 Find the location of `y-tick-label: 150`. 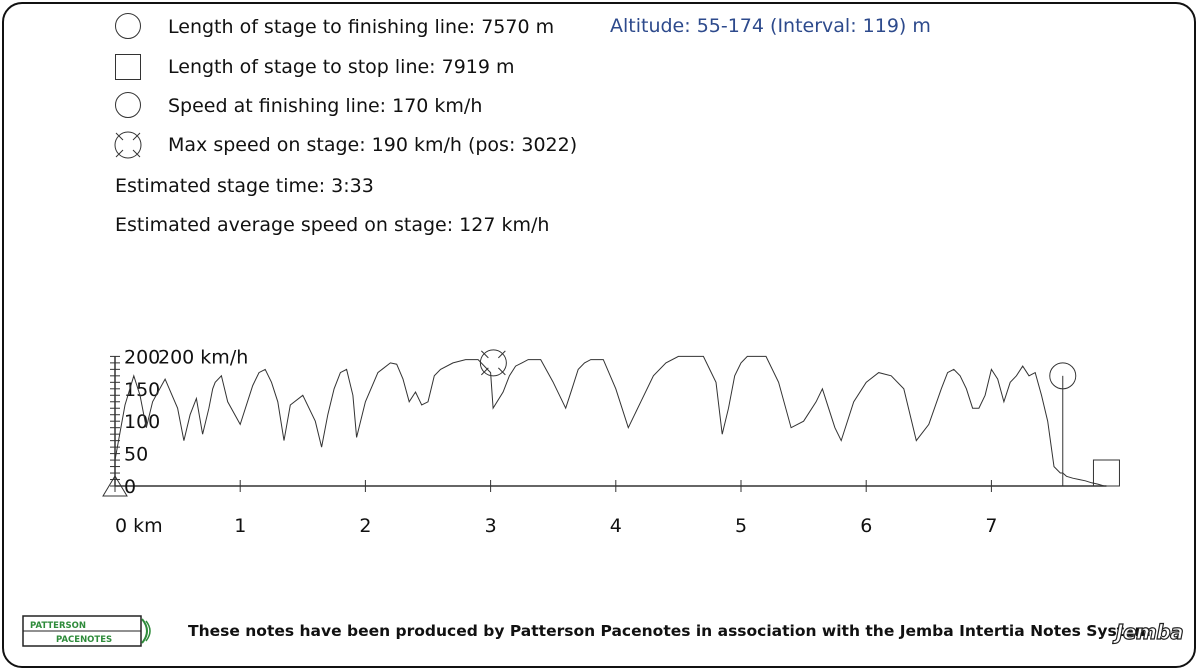

y-tick-label: 150 is located at coordinates (142, 390).